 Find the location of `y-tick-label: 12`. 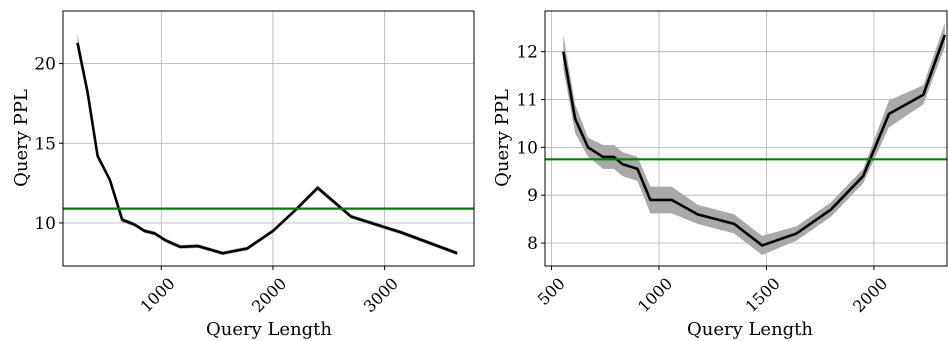

y-tick-label: 12 is located at coordinates (527, 53).